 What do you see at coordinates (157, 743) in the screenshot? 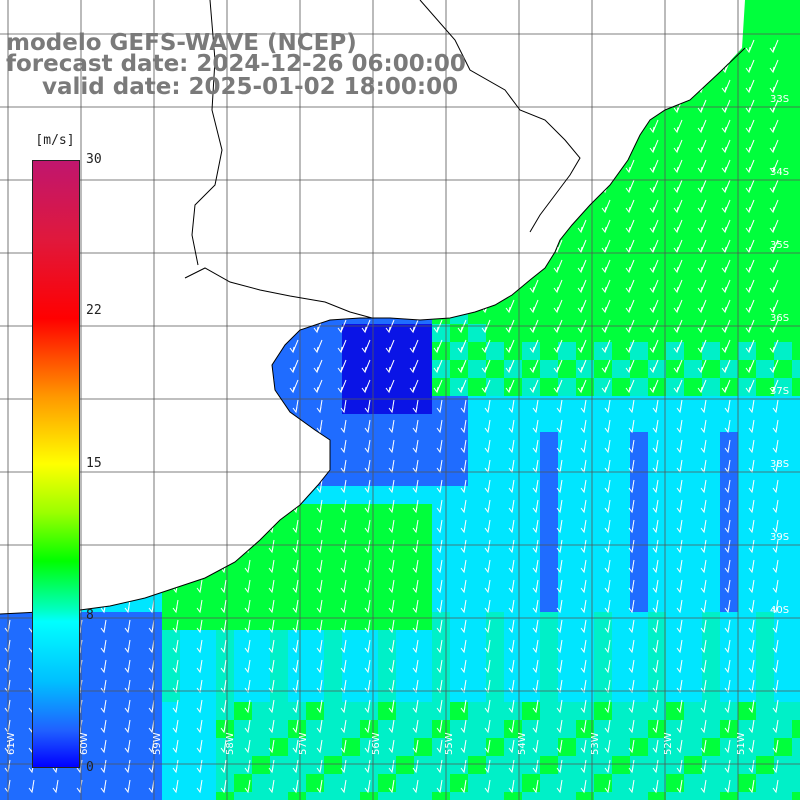
I see `lon-label: 59W` at bounding box center [157, 743].